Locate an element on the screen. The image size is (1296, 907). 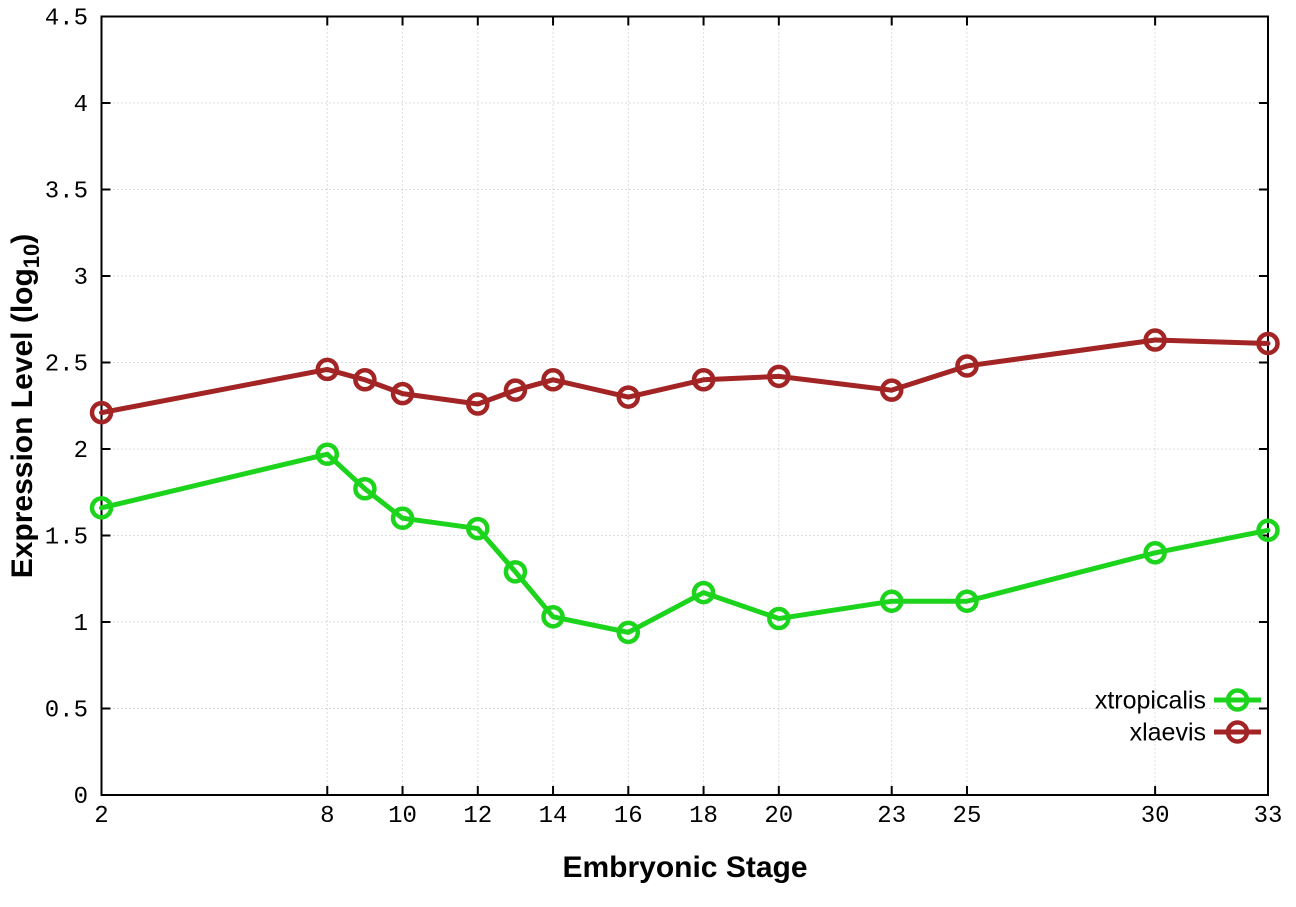
x-tick-label-14: 14 is located at coordinates (553, 816).